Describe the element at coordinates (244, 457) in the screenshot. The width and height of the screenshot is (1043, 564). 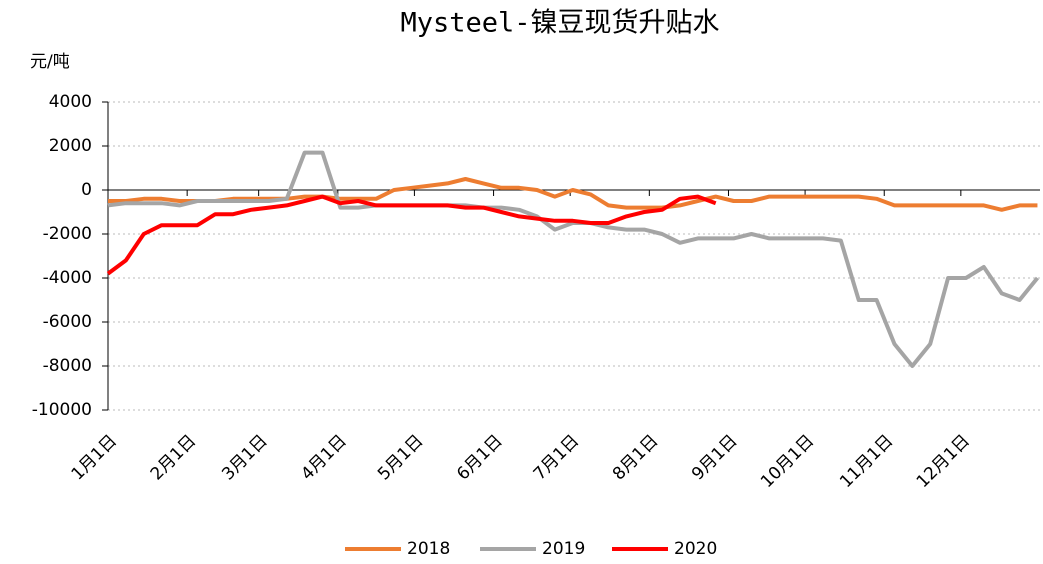
I see `x-tick-label: 3月1日` at that location.